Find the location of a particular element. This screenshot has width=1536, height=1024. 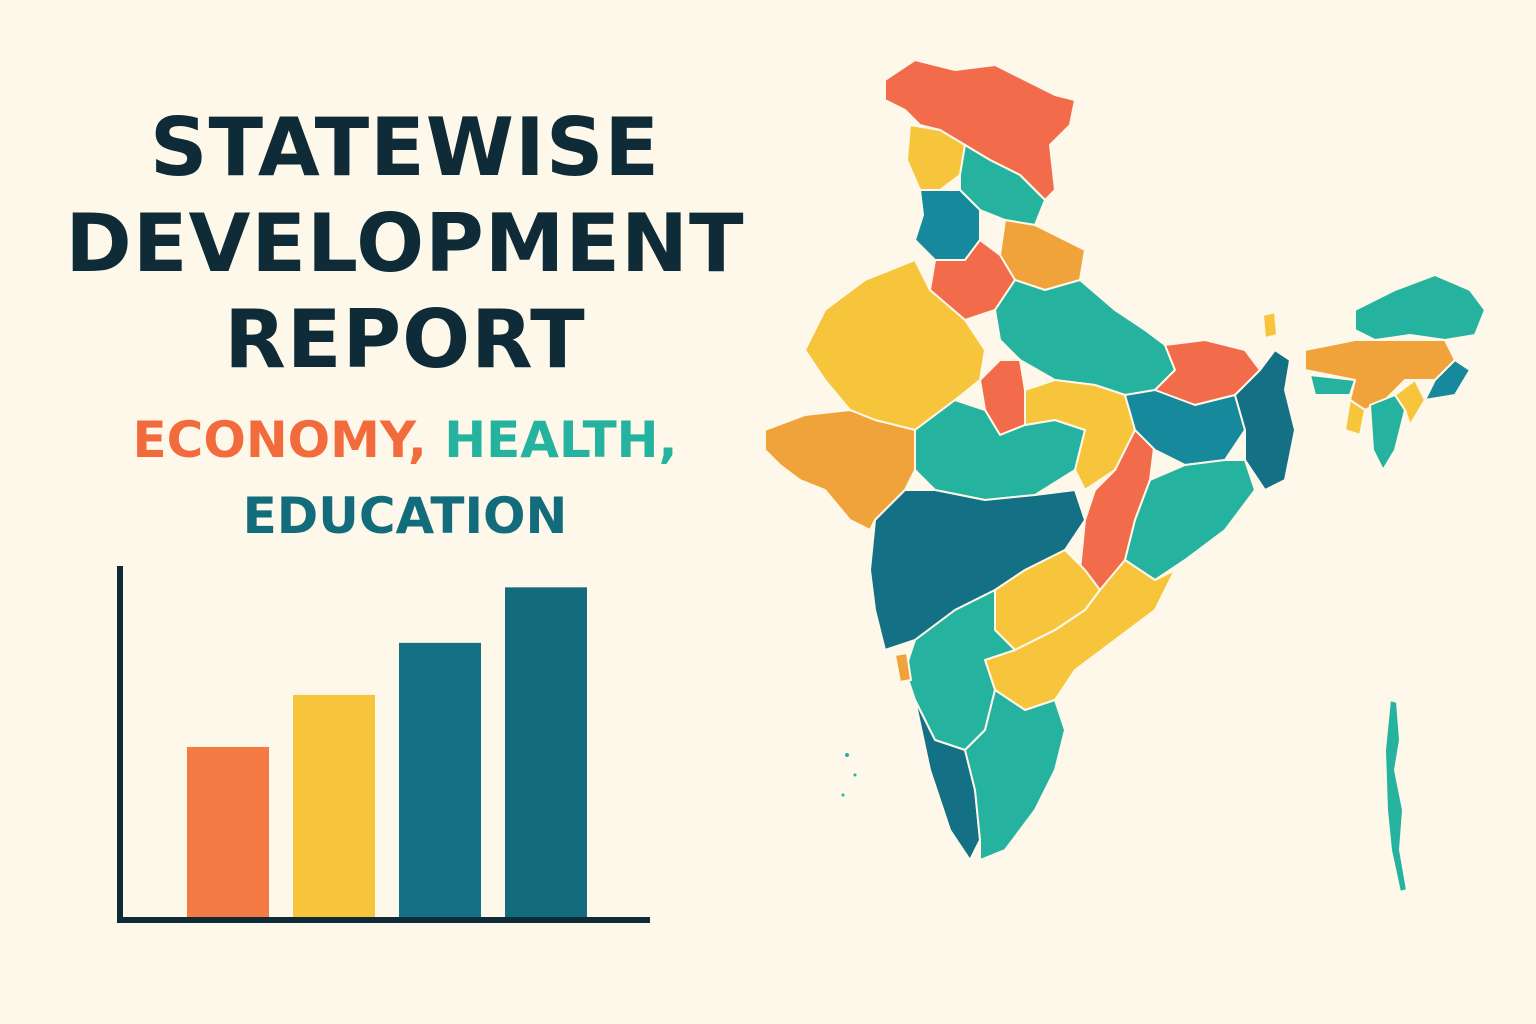

map-region-assam is located at coordinates (1380, 375).